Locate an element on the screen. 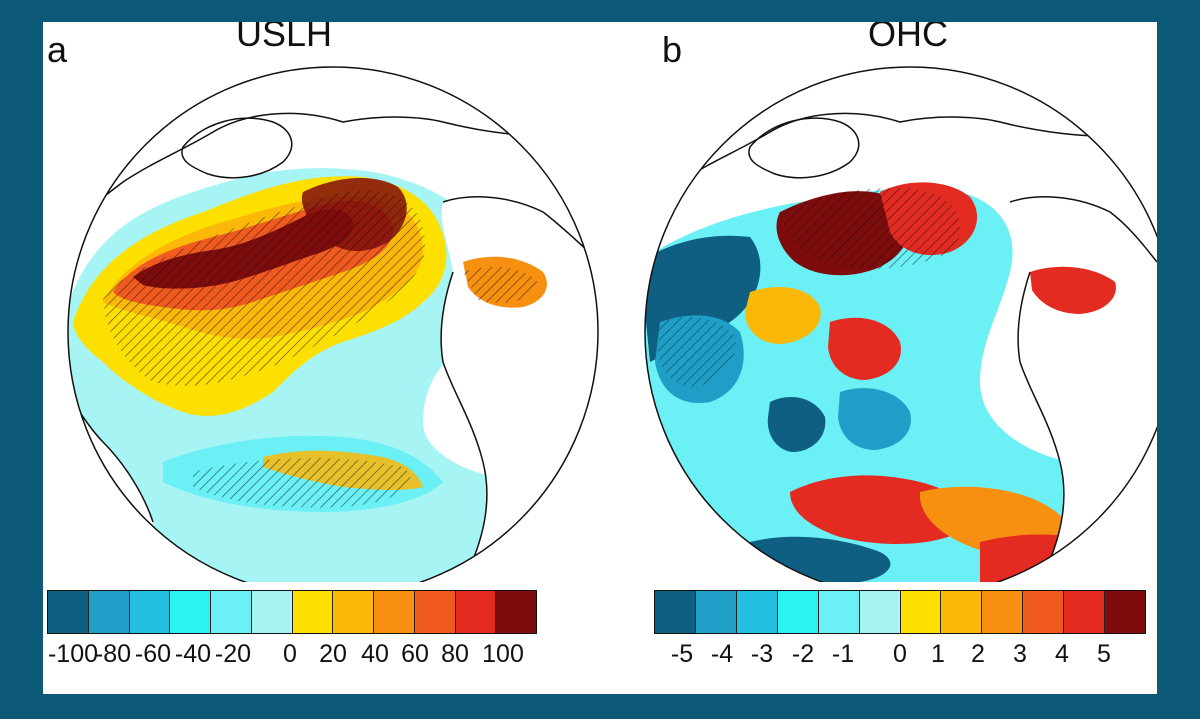 The width and height of the screenshot is (1200, 719). colorbar-ticks: -5 -4 -3 -2 -1 0 1 2 3 4 5 is located at coordinates (898, 657).